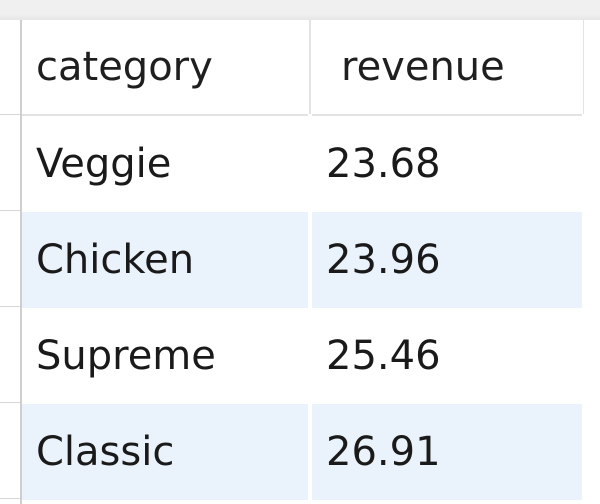  Describe the element at coordinates (448, 163) in the screenshot. I see `cell-revenue: 23.68` at that location.